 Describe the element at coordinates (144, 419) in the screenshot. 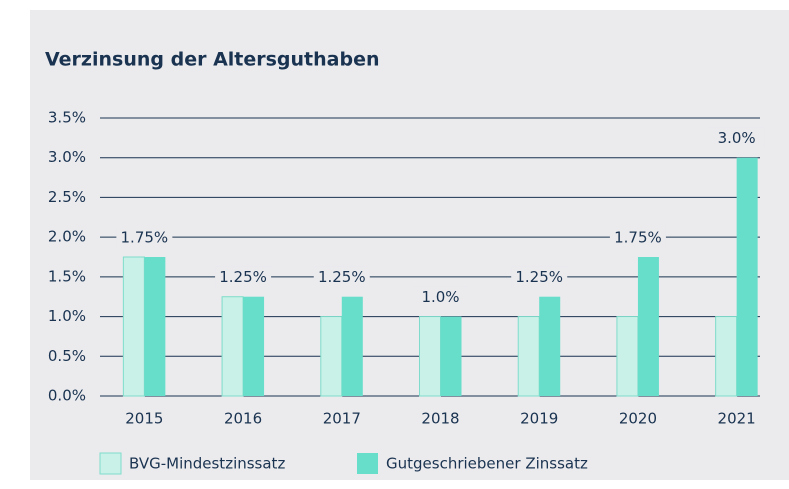

I see `x-tick-label: 2015` at that location.